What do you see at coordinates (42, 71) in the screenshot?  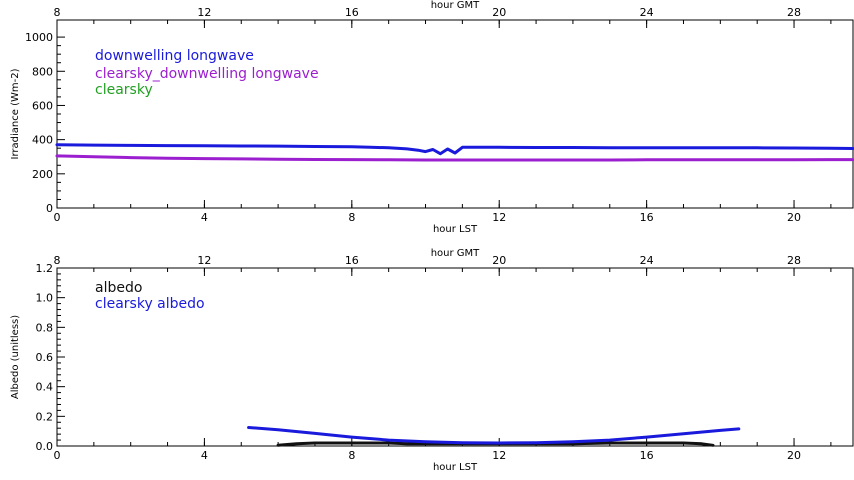 I see `y-tick-label: 800` at bounding box center [42, 71].